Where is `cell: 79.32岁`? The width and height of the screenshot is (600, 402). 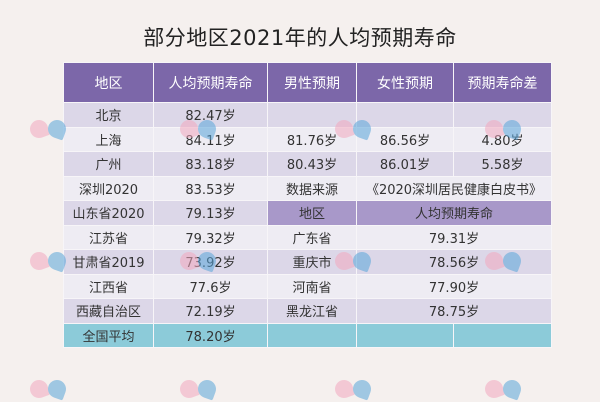
cell: 79.32岁 is located at coordinates (210, 237).